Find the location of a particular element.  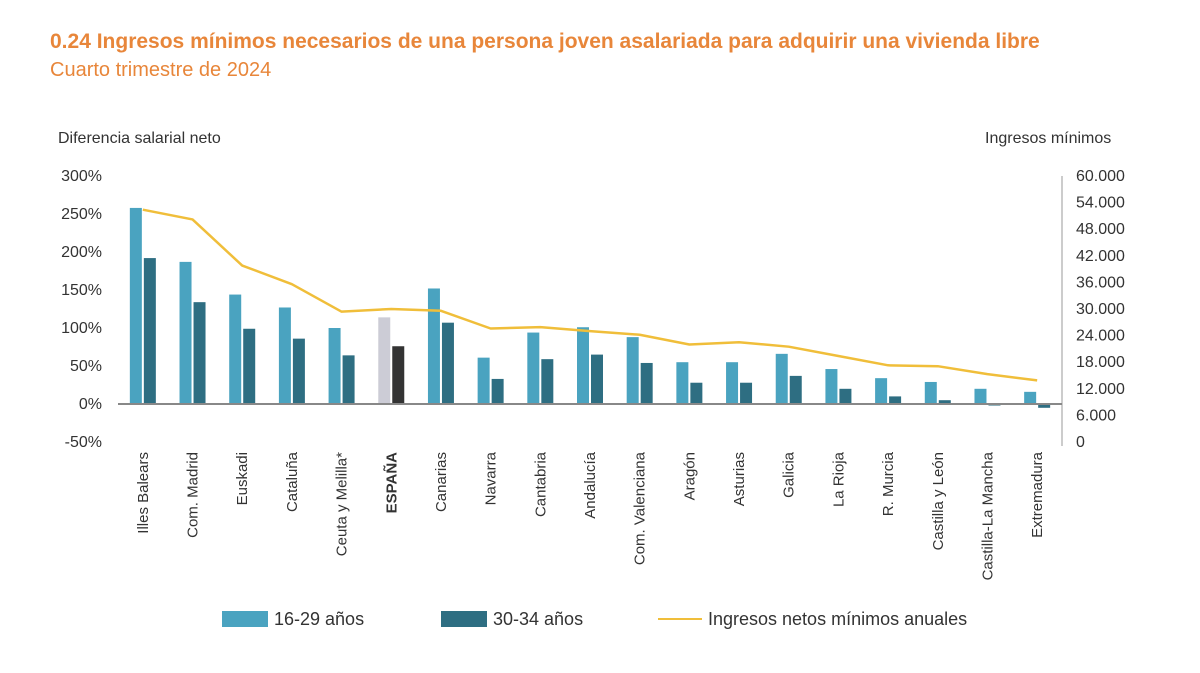

legend-label-30-34: 30-34 años is located at coordinates (538, 618).